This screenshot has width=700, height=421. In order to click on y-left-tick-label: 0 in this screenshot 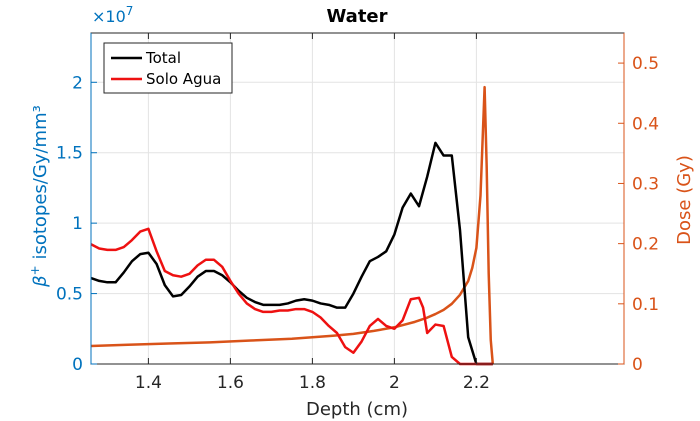, I will do `click(77, 365)`.